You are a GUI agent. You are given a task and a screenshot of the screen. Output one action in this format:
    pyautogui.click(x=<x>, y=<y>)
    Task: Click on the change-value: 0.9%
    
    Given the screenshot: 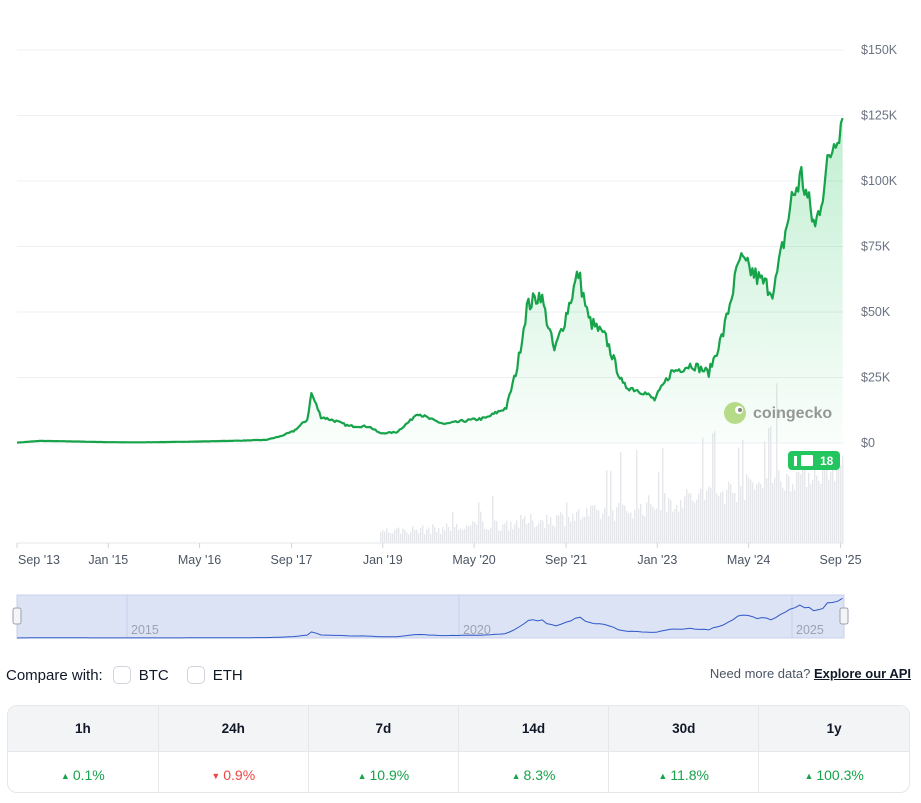 What is the action you would take?
    pyautogui.click(x=239, y=775)
    